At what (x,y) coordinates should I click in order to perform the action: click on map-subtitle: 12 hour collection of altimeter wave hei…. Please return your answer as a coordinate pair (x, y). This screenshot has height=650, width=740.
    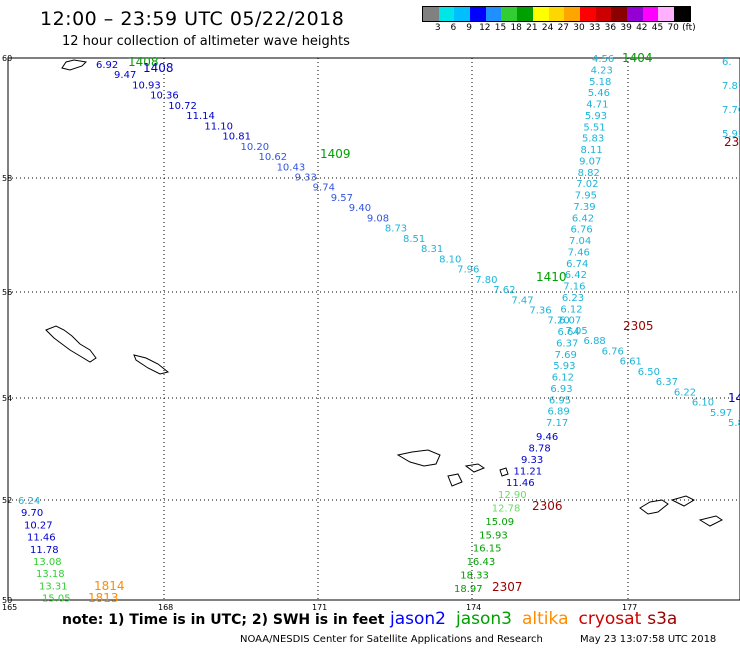
    Looking at the image, I should click on (206, 41).